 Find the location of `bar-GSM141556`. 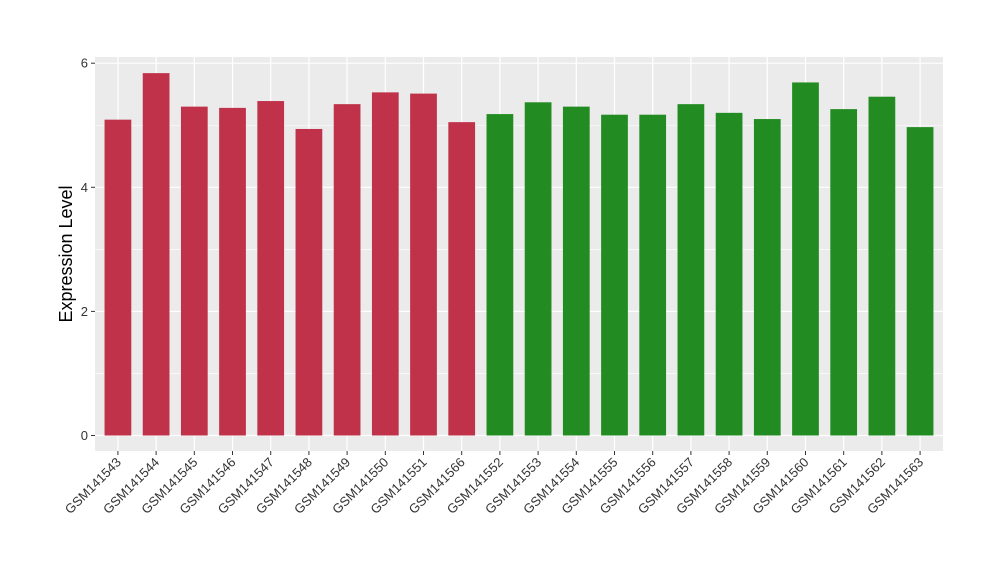

bar-GSM141556 is located at coordinates (653, 275).